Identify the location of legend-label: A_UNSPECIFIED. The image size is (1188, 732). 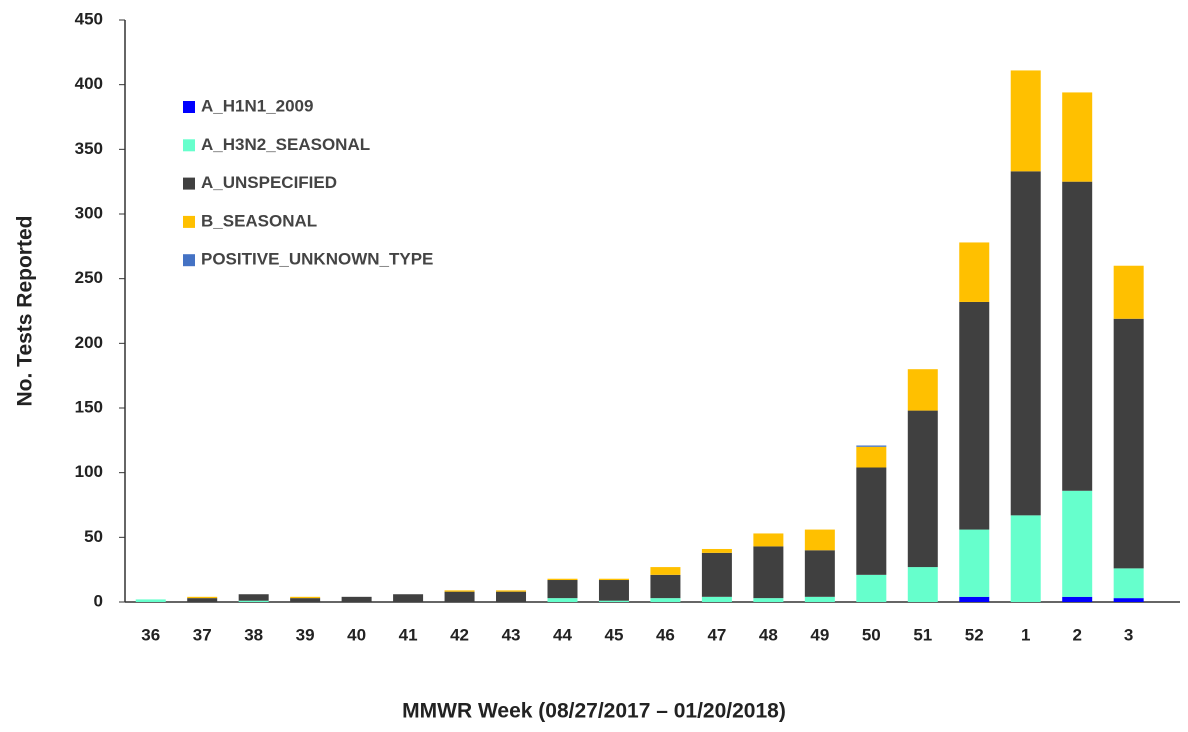
(269, 182).